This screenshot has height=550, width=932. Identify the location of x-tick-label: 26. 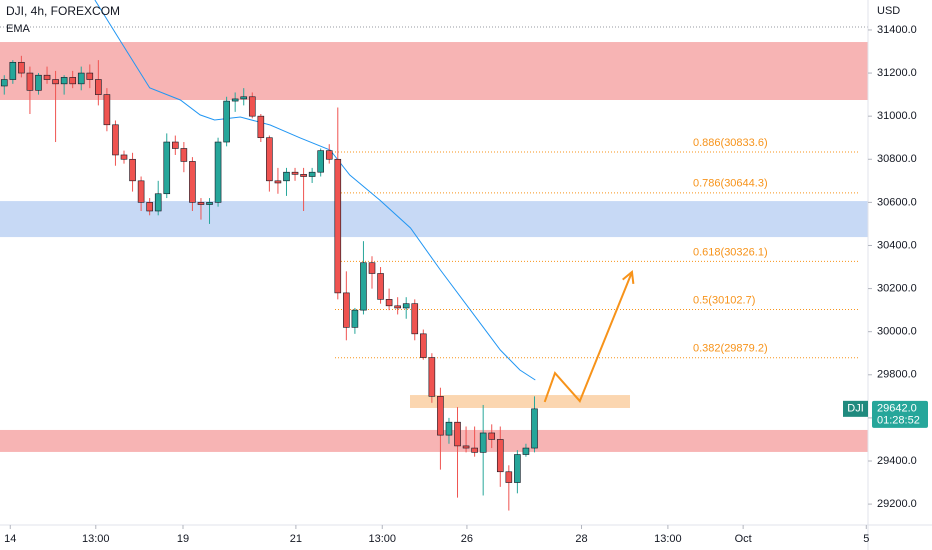
(467, 539).